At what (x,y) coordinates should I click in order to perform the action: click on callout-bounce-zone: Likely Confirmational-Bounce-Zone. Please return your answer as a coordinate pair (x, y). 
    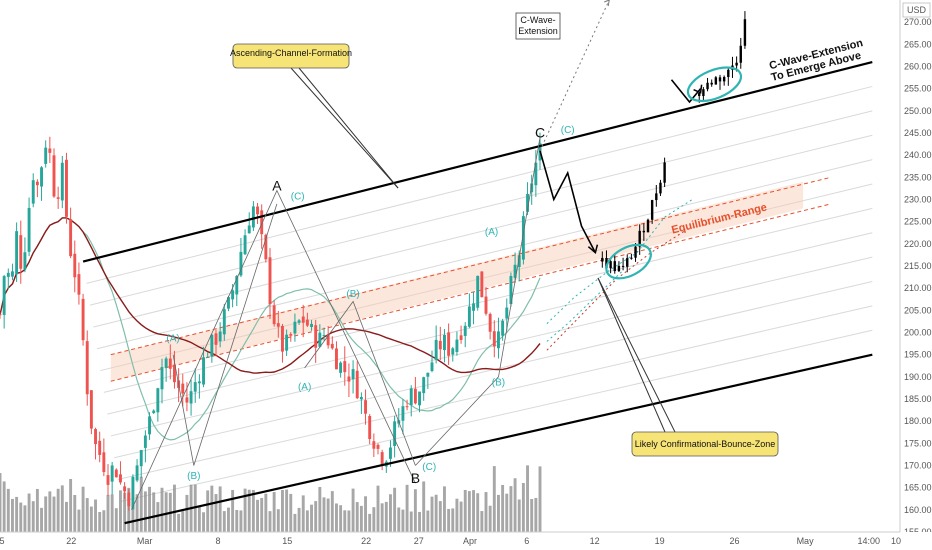
    Looking at the image, I should click on (688, 367).